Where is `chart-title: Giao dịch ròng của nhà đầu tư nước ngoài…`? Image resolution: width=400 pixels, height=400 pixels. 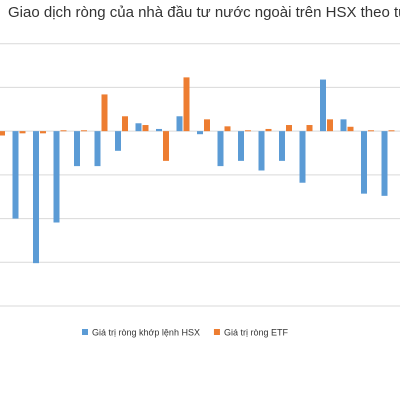
chart-title: Giao dịch ròng của nhà đầu tư nước ngoài… is located at coordinates (204, 12).